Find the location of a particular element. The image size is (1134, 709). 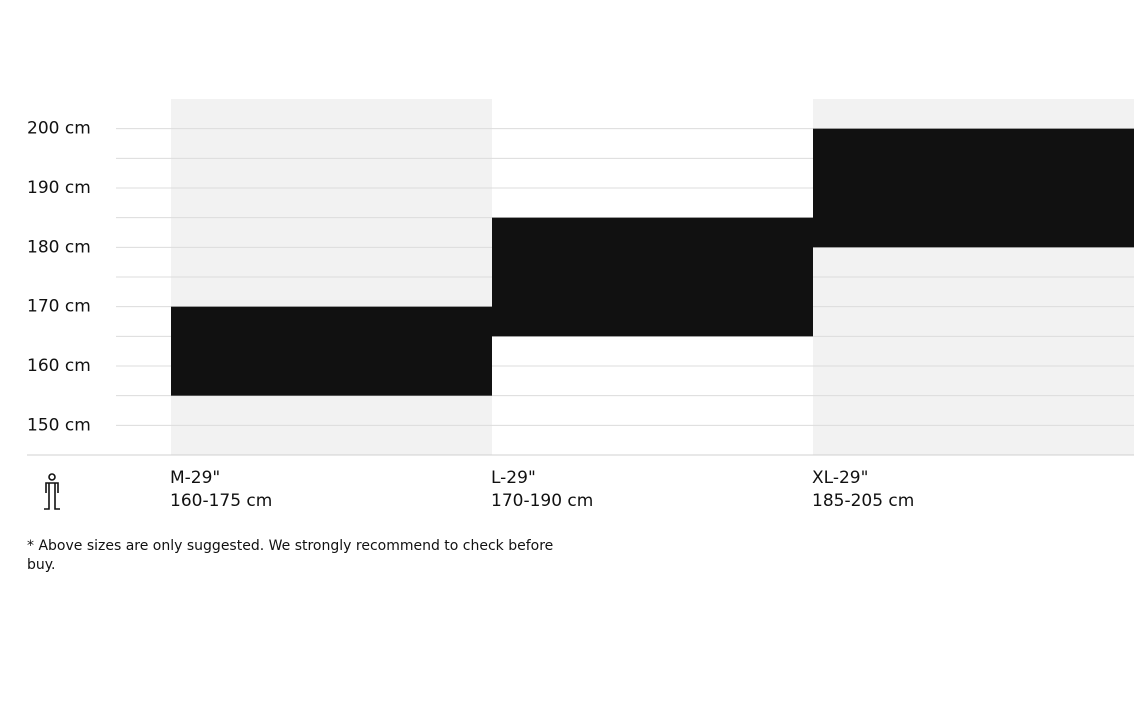

y-tick-label: 170 cm is located at coordinates (59, 307).